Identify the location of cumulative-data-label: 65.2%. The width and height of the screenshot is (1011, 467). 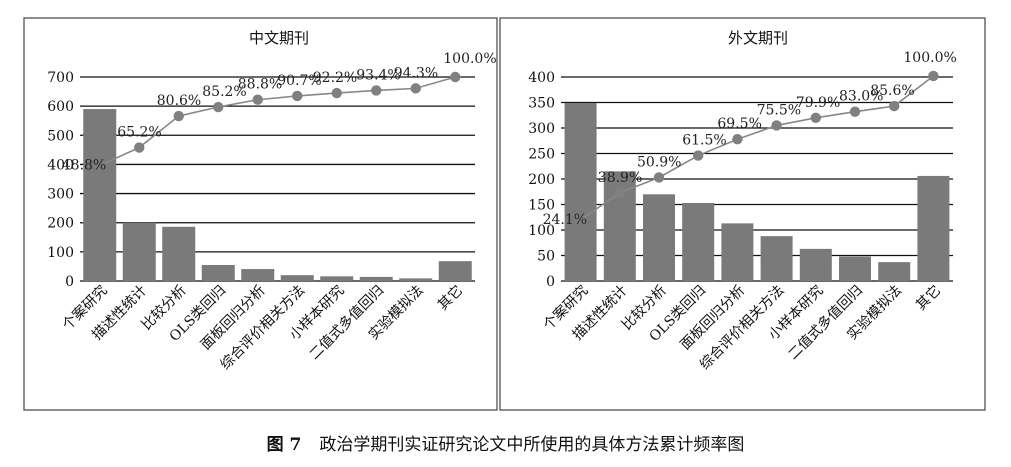
(139, 133).